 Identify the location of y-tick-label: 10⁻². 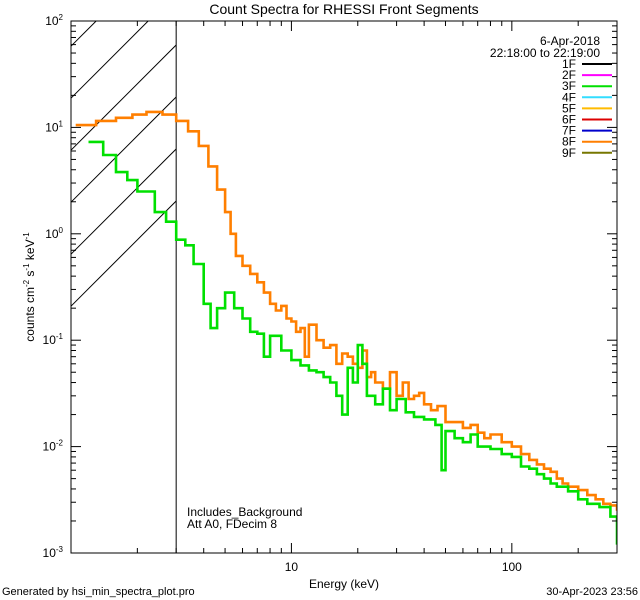
(53, 446).